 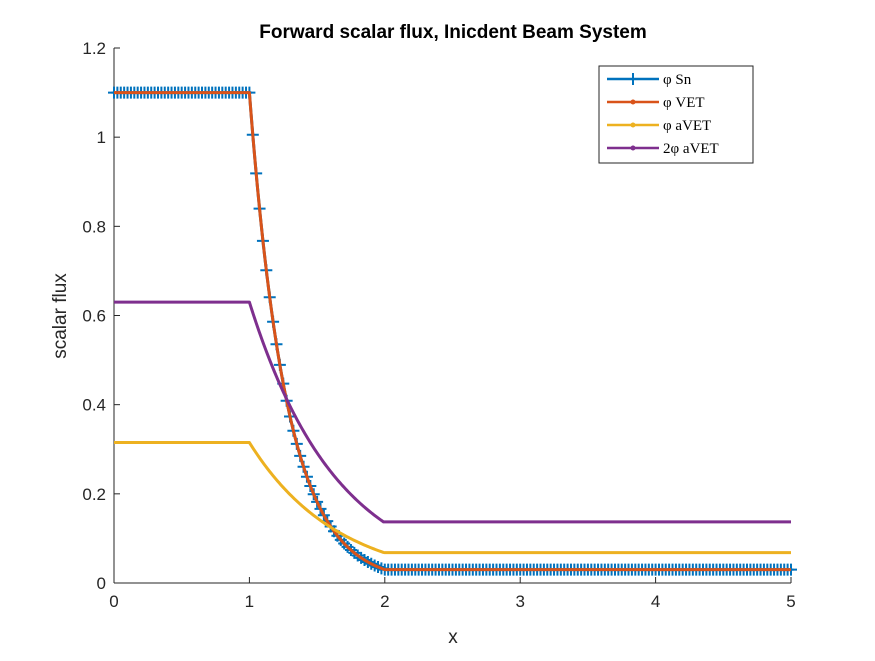 I want to click on x-tick-label: 5, so click(x=790, y=601).